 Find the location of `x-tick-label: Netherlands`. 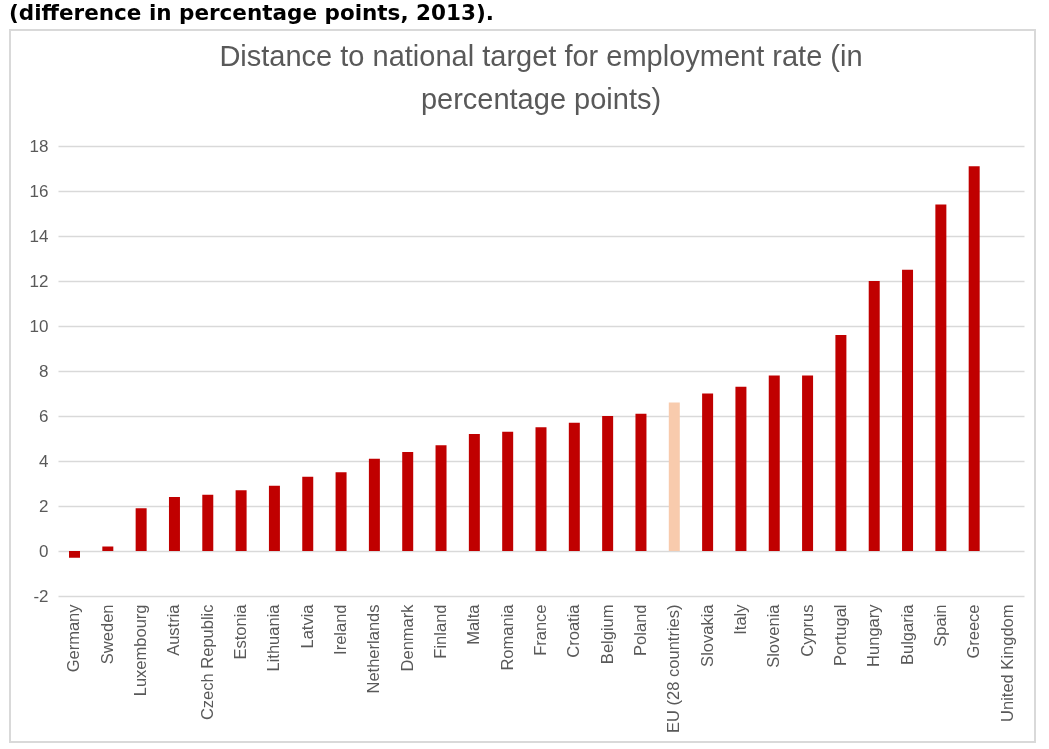

x-tick-label: Netherlands is located at coordinates (373, 649).